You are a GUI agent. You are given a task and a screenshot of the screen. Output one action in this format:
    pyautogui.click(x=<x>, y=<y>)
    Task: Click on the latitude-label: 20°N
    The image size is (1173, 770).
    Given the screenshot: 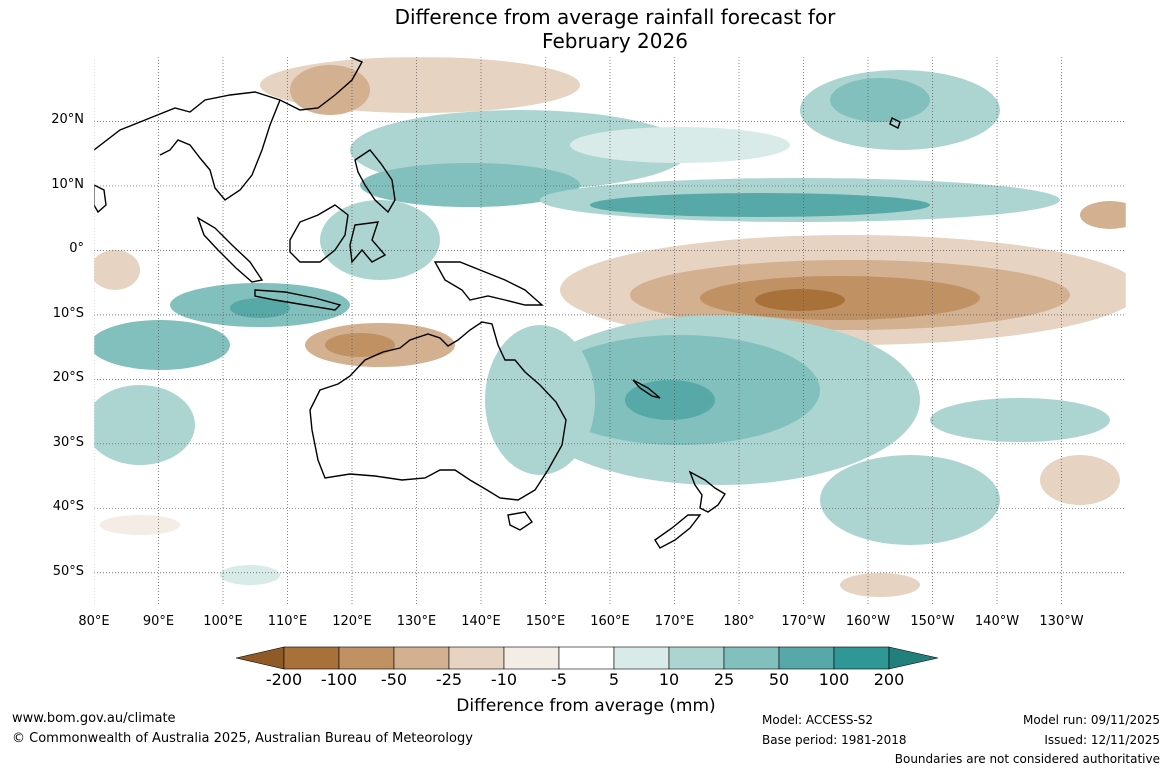 What is the action you would take?
    pyautogui.click(x=67, y=120)
    